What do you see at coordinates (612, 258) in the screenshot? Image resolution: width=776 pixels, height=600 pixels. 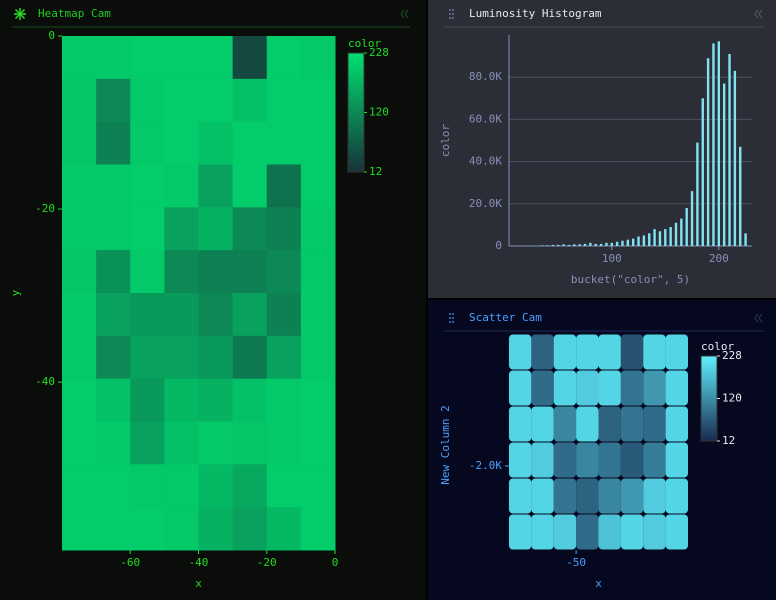 I see `x-tick-label: 100` at bounding box center [612, 258].